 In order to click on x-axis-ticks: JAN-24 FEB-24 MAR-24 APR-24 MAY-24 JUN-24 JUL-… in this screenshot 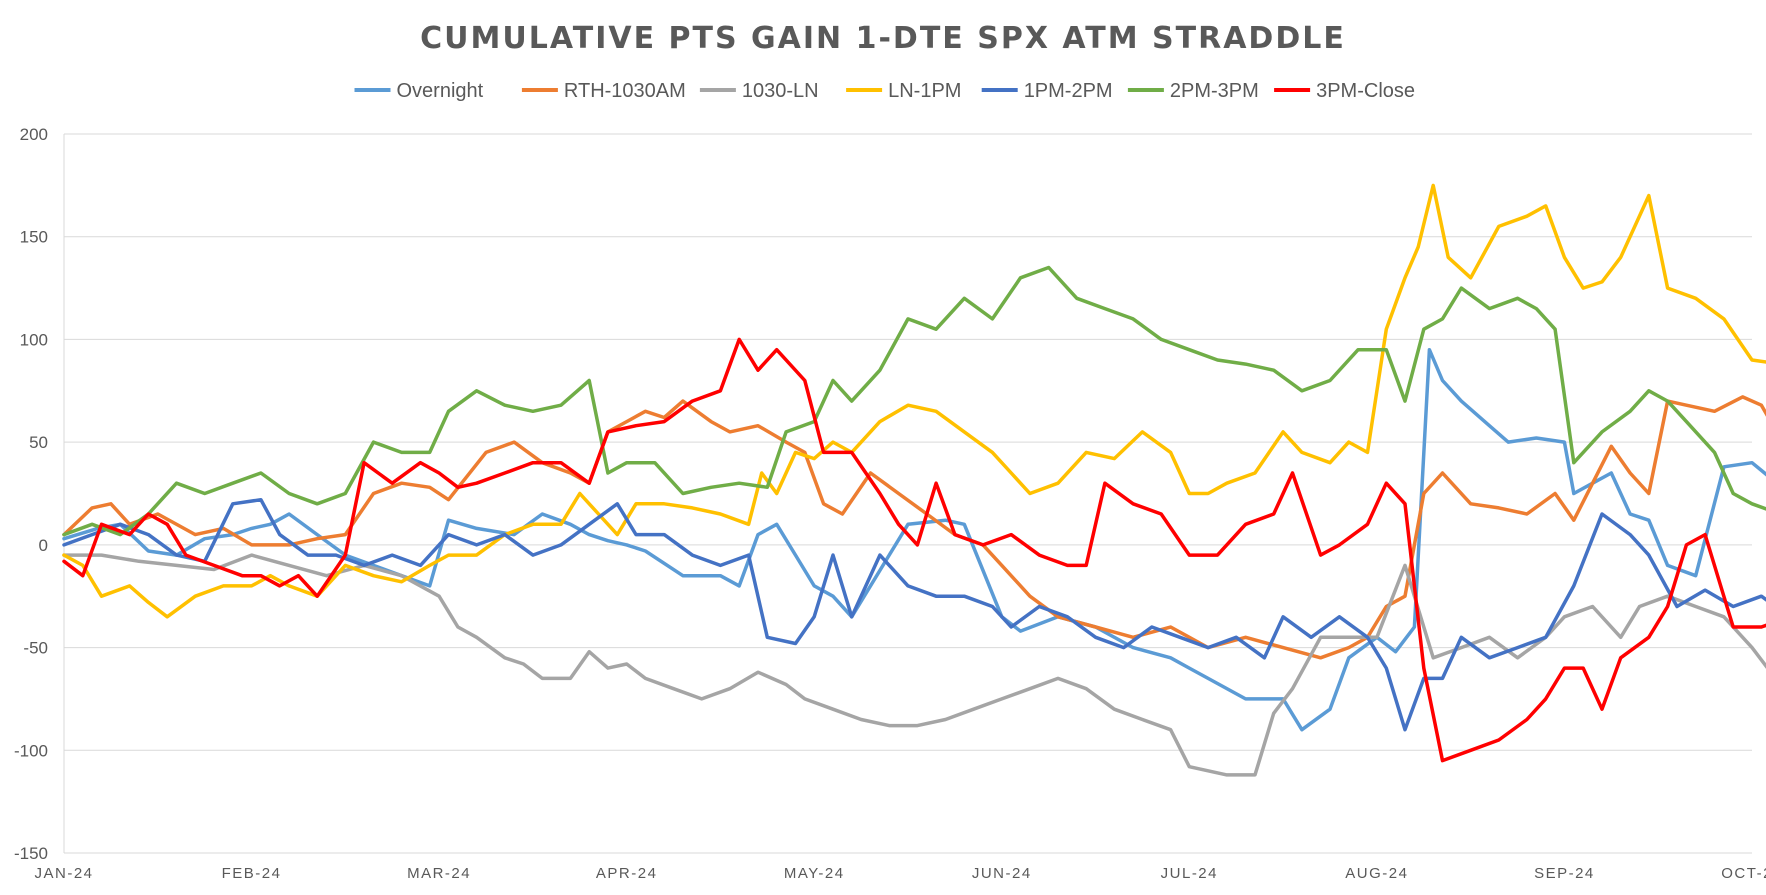, I will do `click(900, 873)`.